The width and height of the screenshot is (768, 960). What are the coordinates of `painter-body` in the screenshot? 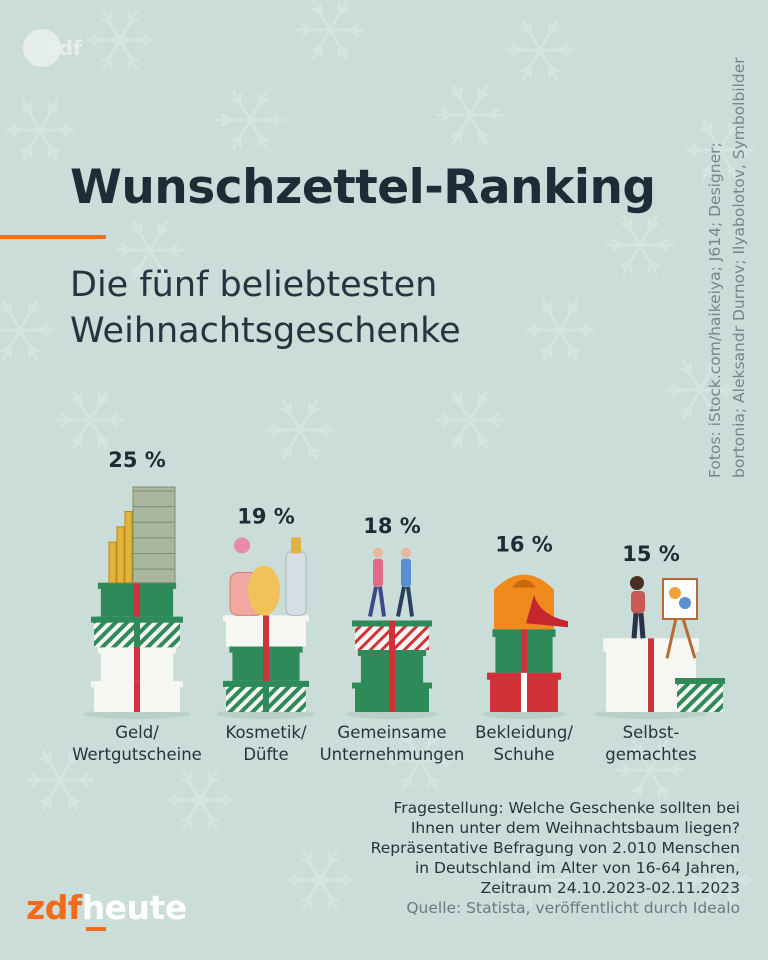 It's located at (638, 602).